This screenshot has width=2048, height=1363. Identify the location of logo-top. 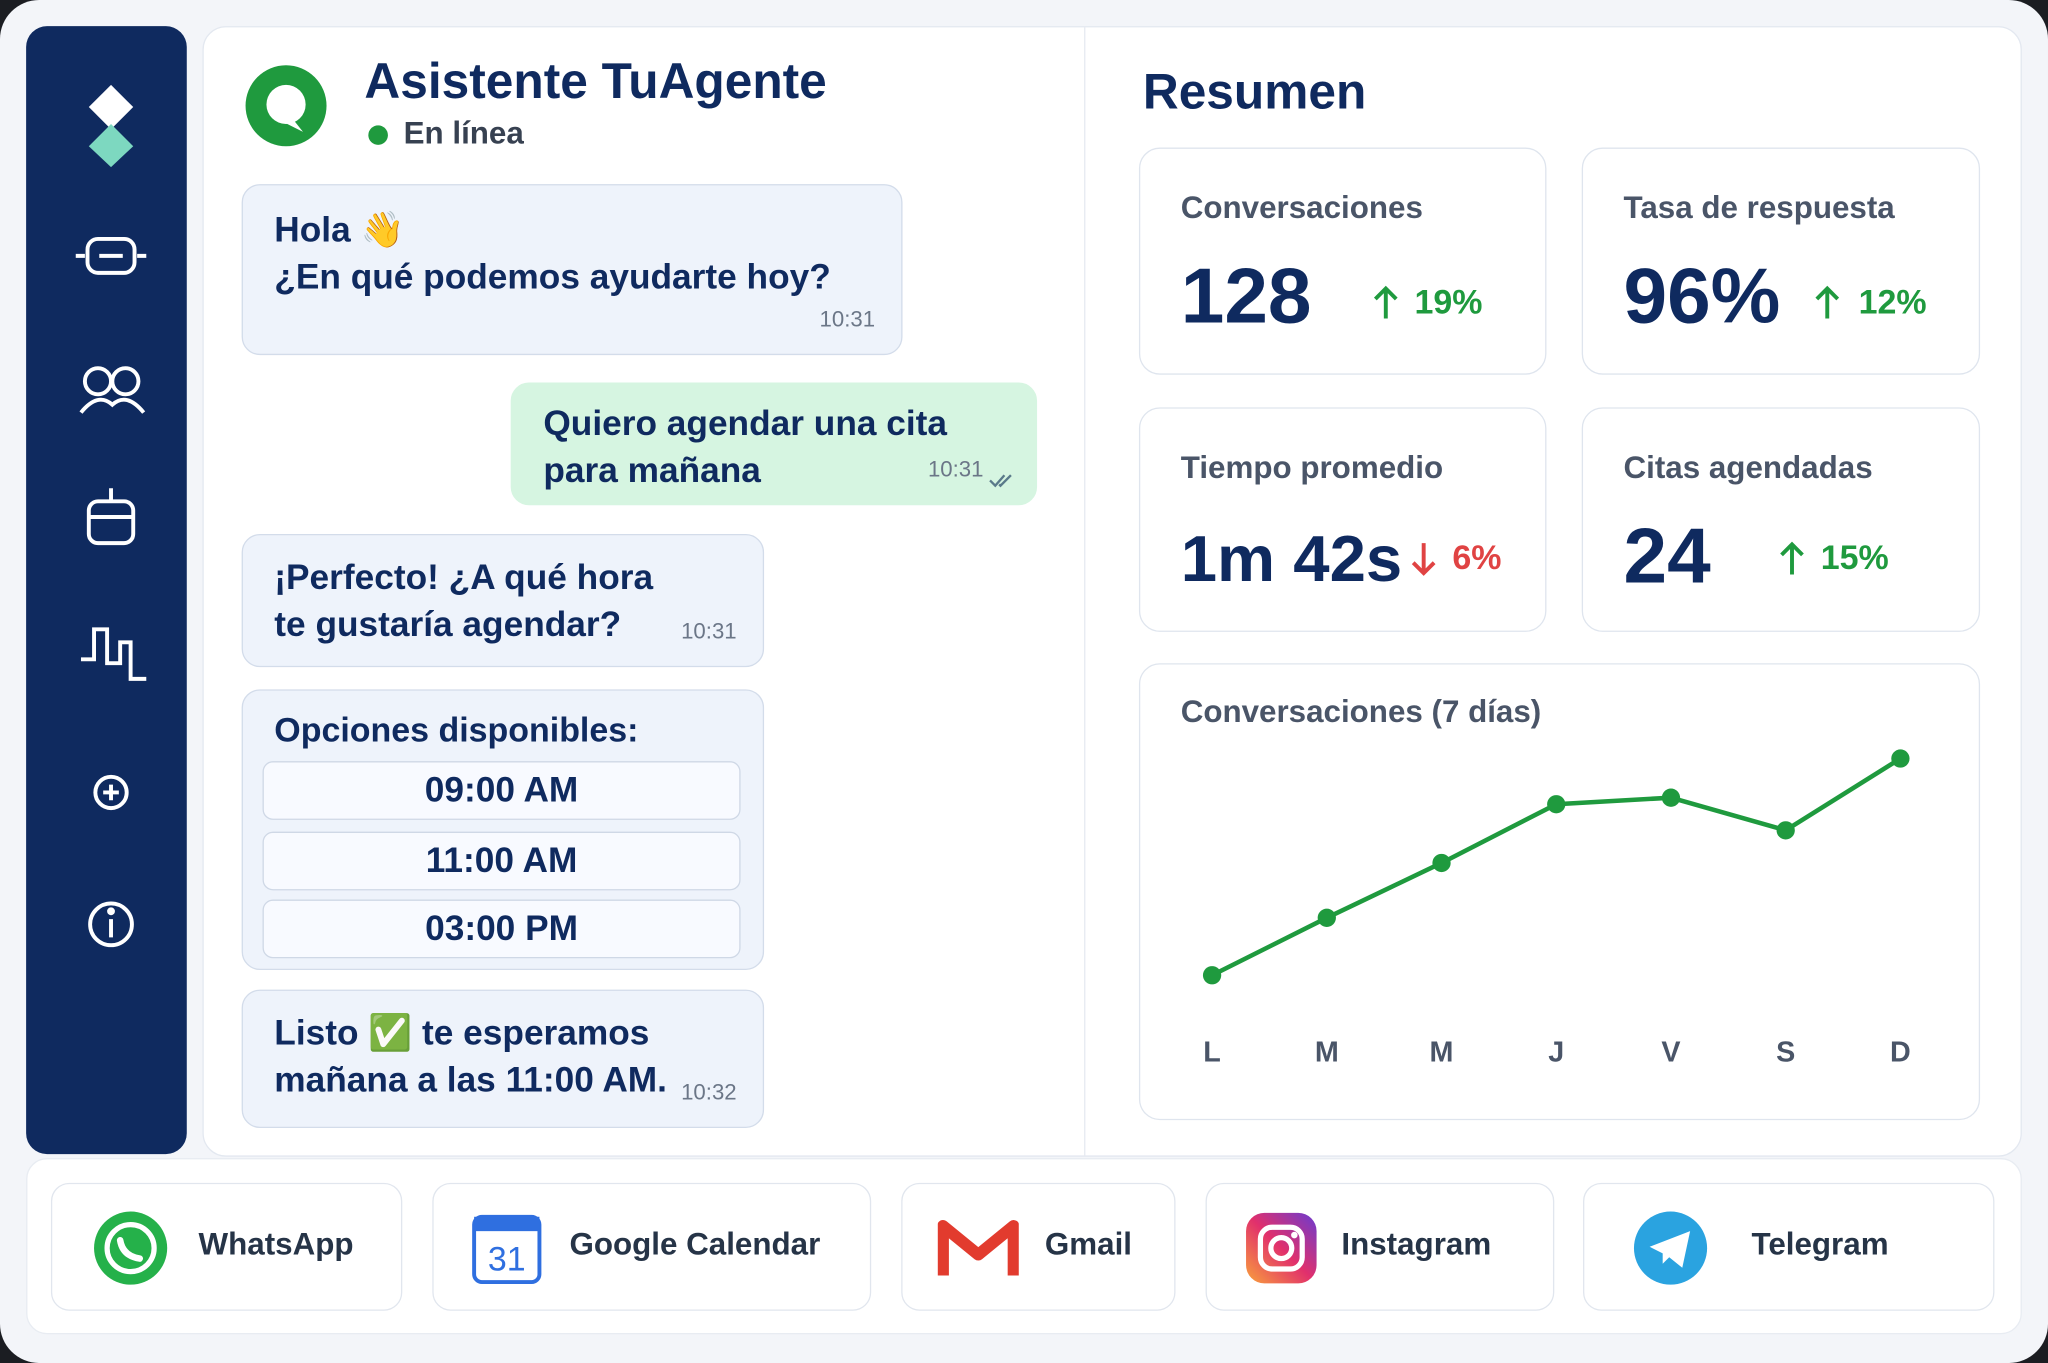
(111, 107).